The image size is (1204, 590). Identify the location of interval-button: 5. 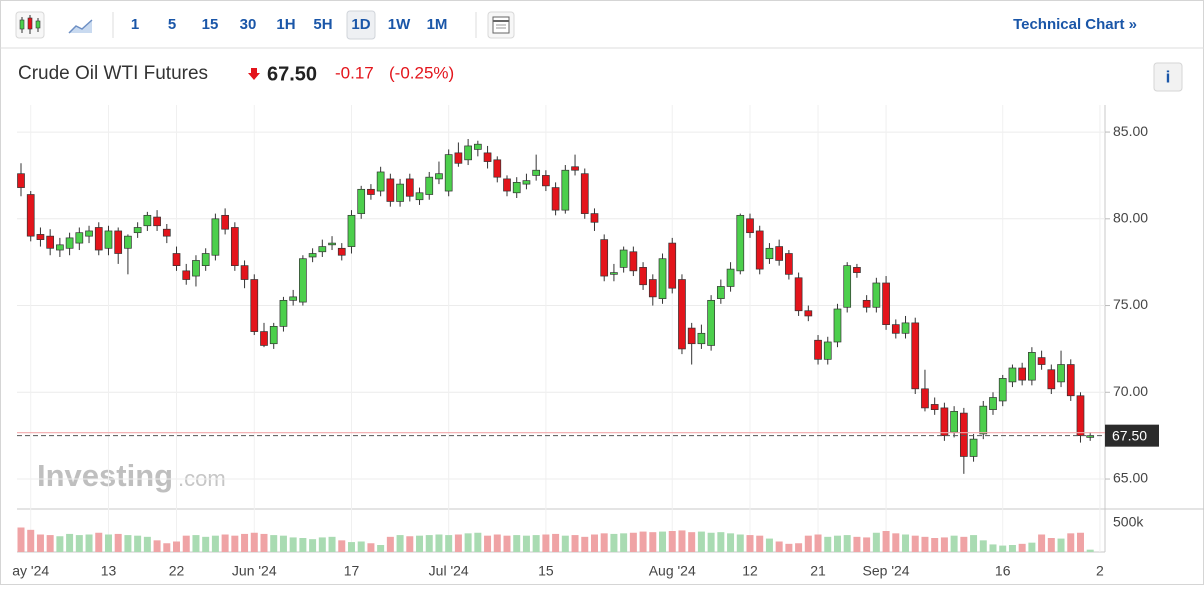
(172, 24).